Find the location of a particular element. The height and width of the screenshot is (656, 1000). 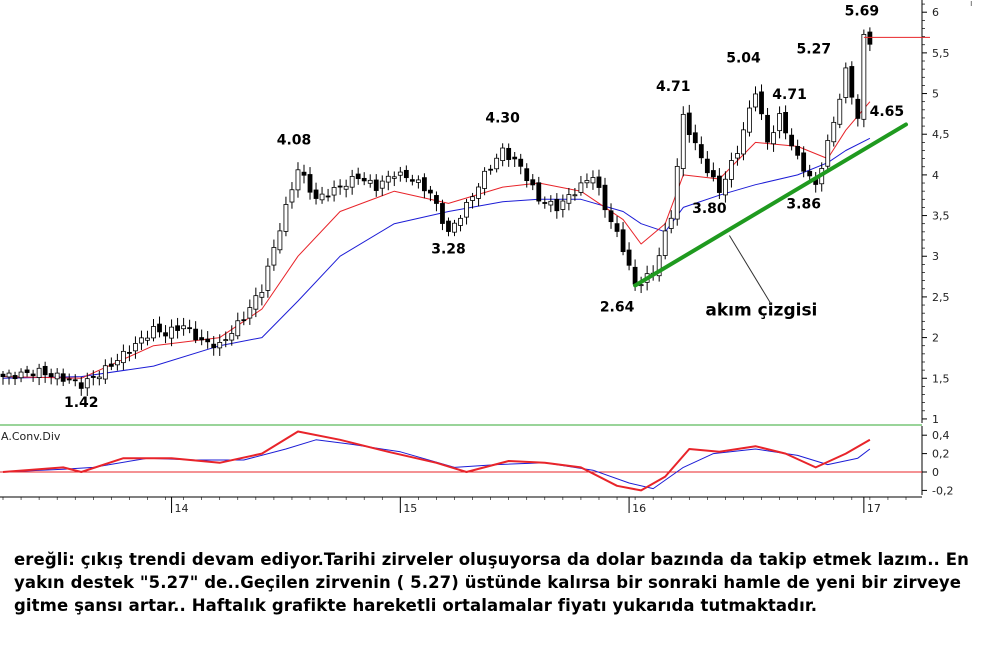

osc-macd-line is located at coordinates (436, 461).